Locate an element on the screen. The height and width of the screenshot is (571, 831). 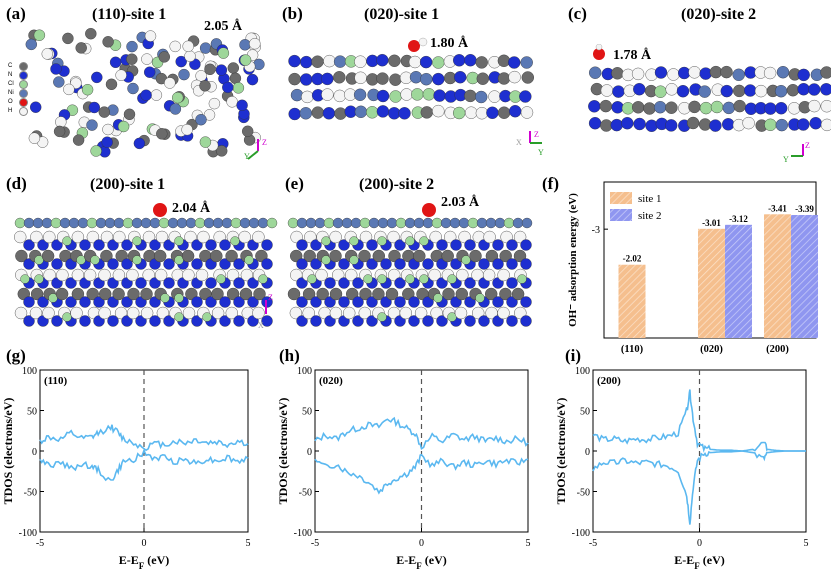
atom-legend-label: O is located at coordinates (10, 102).